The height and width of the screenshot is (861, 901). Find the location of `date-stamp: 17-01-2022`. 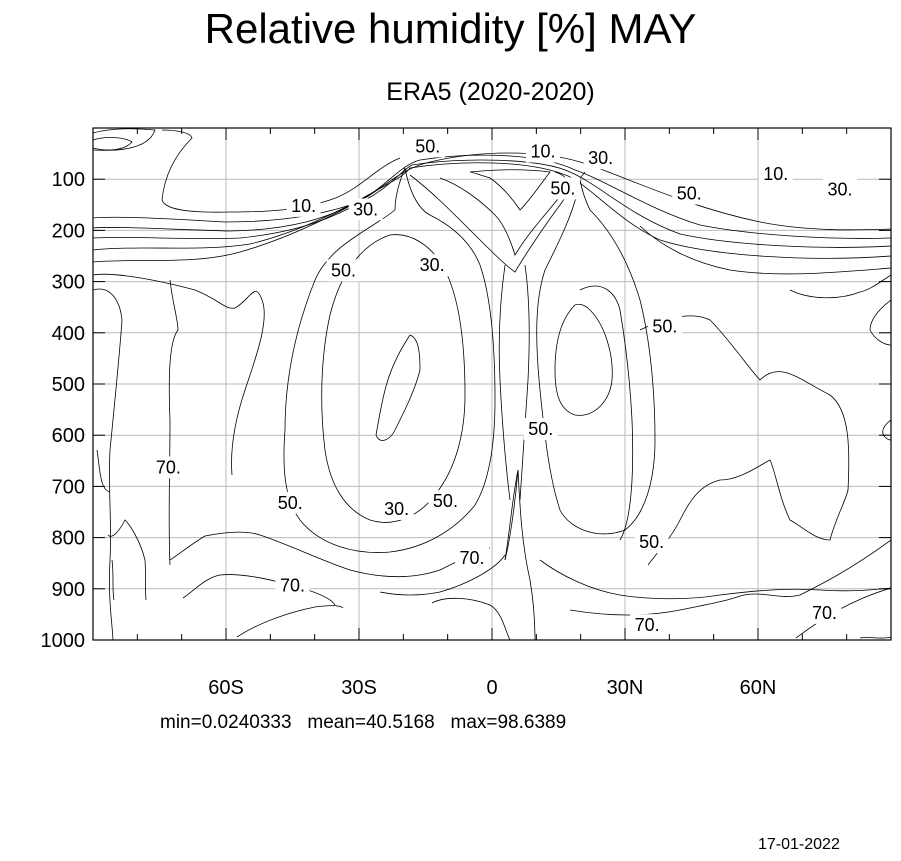

date-stamp: 17-01-2022 is located at coordinates (799, 844).